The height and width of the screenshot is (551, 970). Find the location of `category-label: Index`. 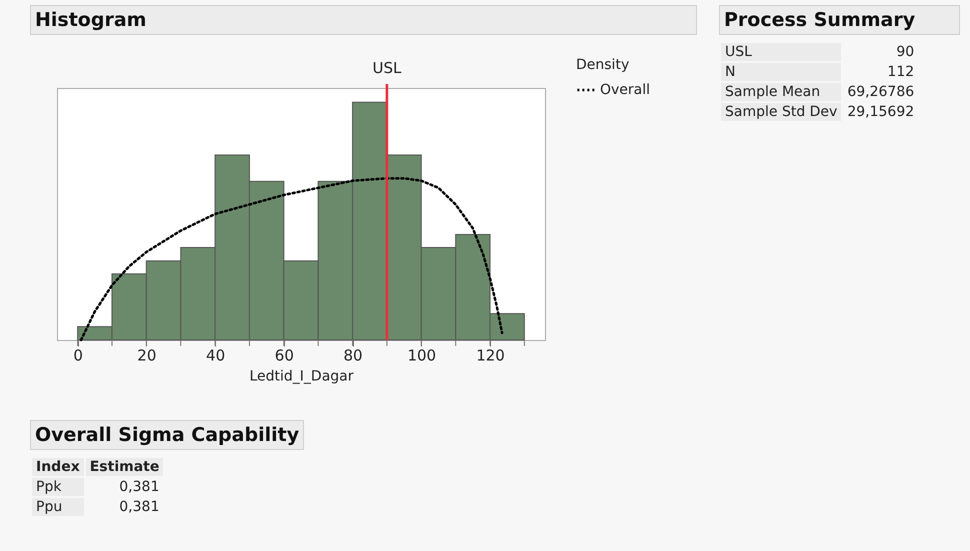

category-label: Index is located at coordinates (58, 467).